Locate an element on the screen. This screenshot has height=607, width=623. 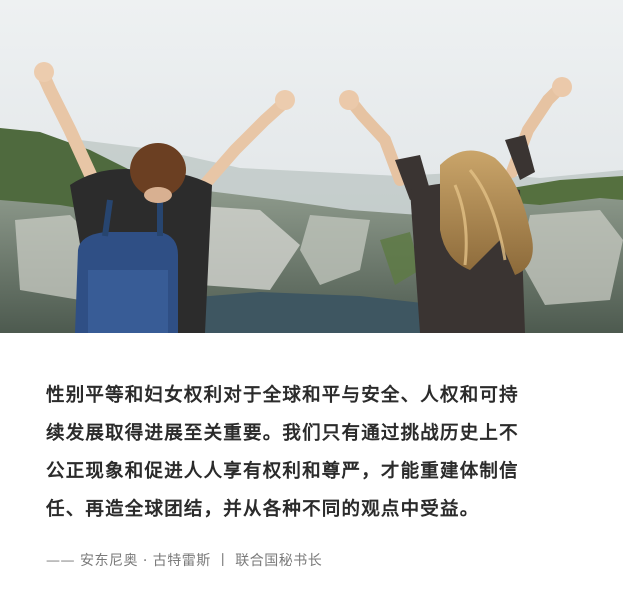
left-person-right-hand is located at coordinates (285, 100).